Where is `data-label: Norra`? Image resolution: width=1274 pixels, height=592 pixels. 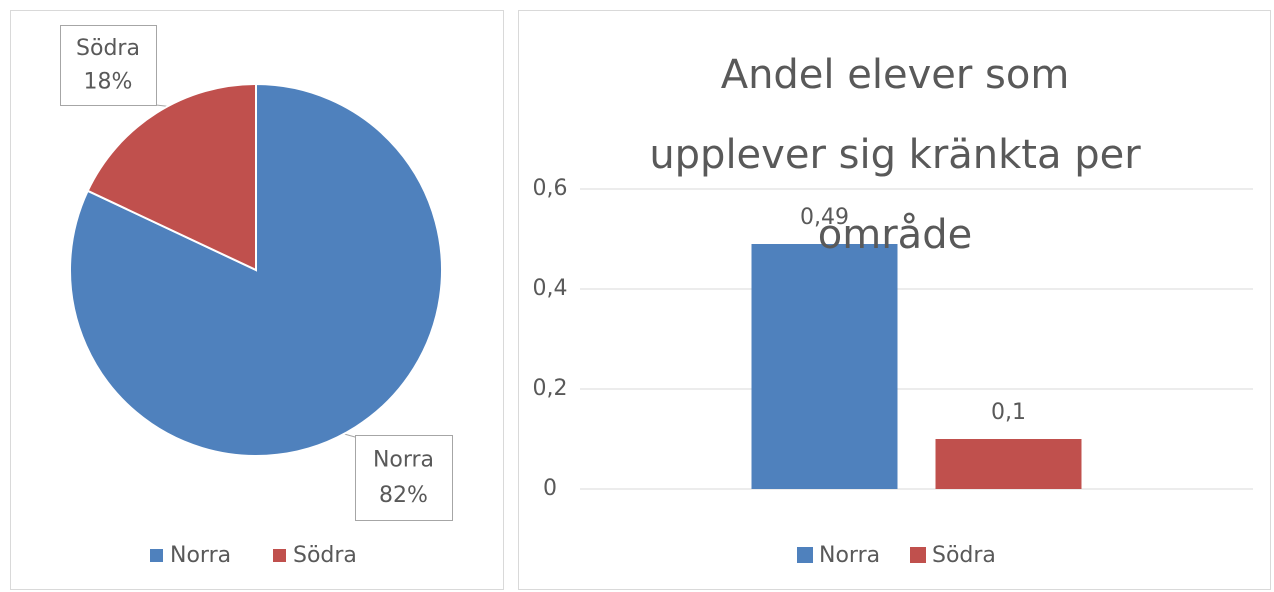
data-label: Norra is located at coordinates (403, 460).